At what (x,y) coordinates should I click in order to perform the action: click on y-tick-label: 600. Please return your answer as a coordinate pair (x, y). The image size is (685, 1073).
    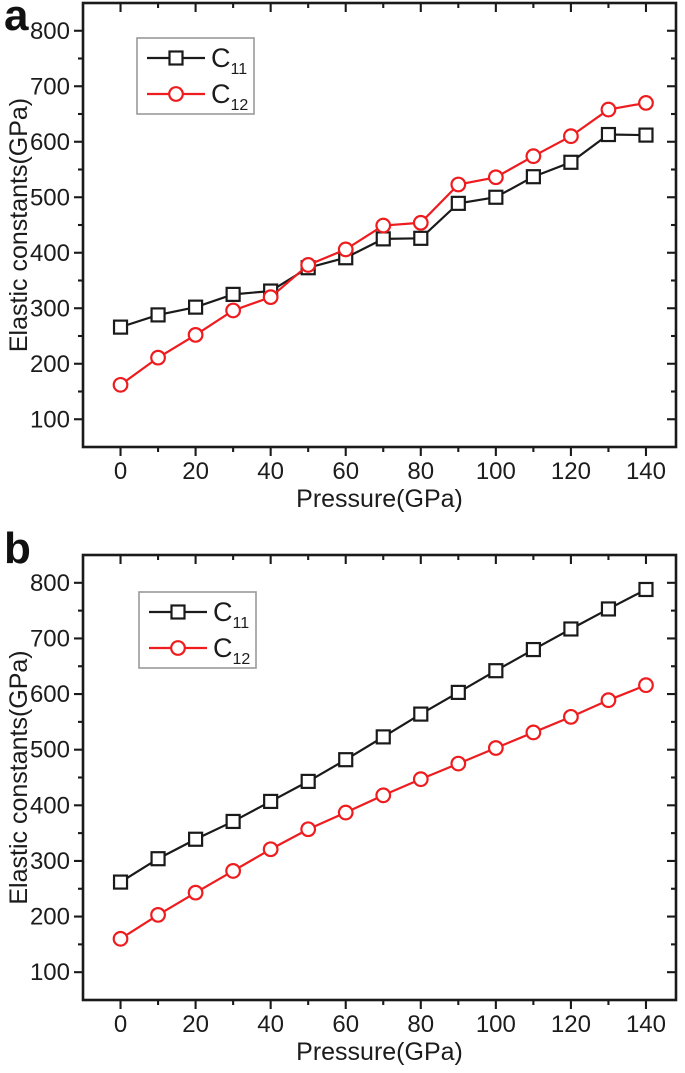
    Looking at the image, I should click on (50, 142).